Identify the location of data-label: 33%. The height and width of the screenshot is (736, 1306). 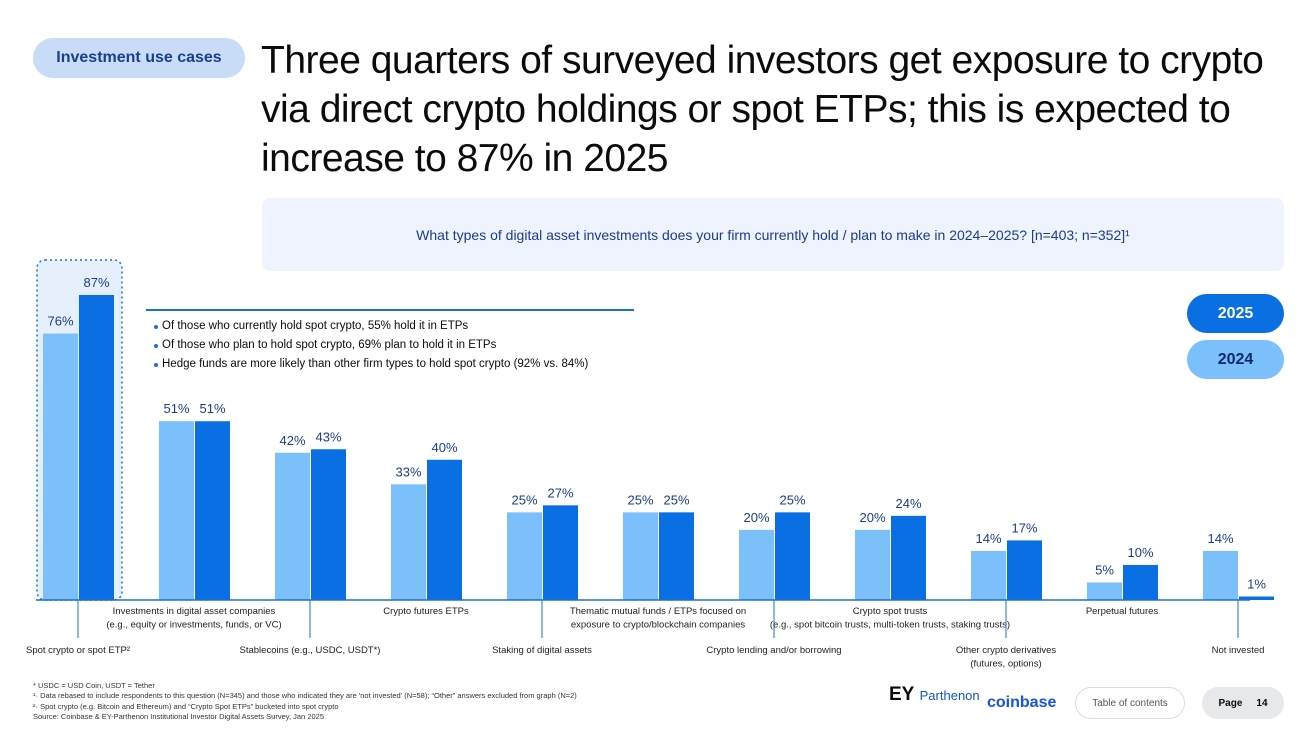
(408, 471).